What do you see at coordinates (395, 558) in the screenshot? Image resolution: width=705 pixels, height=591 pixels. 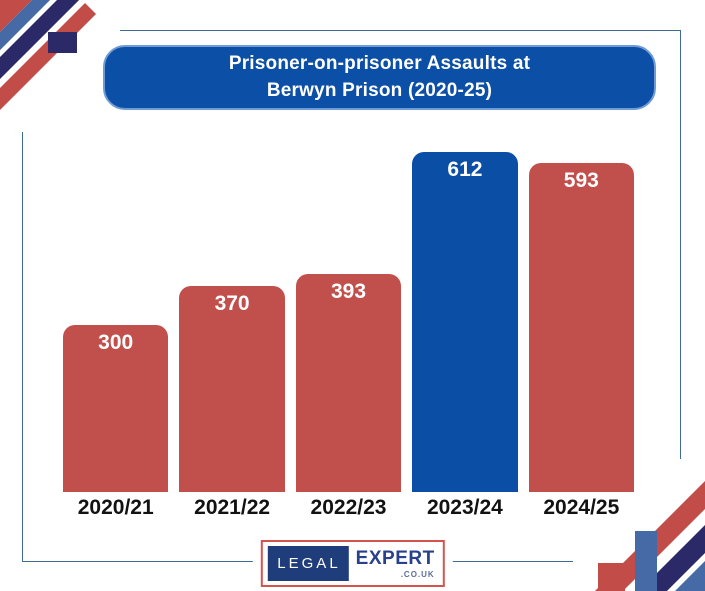 I see `logo-expert-text: EXPERT` at bounding box center [395, 558].